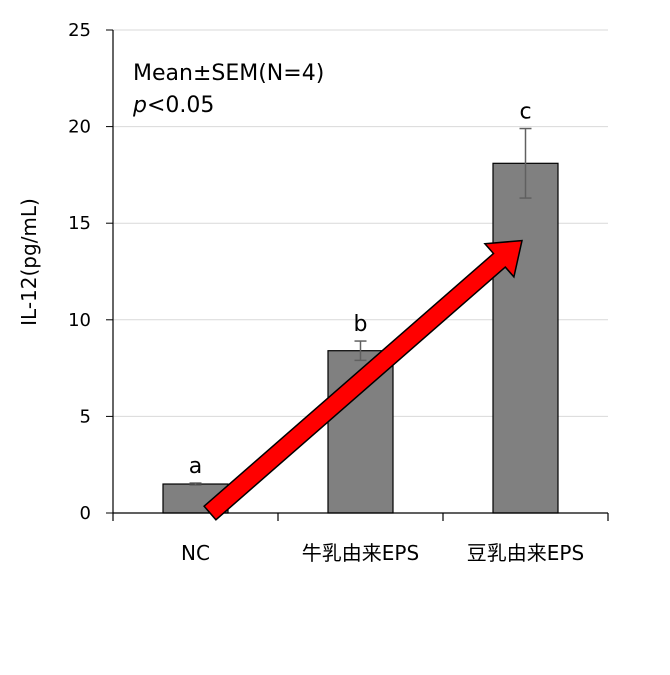 This screenshot has height=675, width=670. Describe the element at coordinates (79, 127) in the screenshot. I see `y-tick-label: 20` at that location.